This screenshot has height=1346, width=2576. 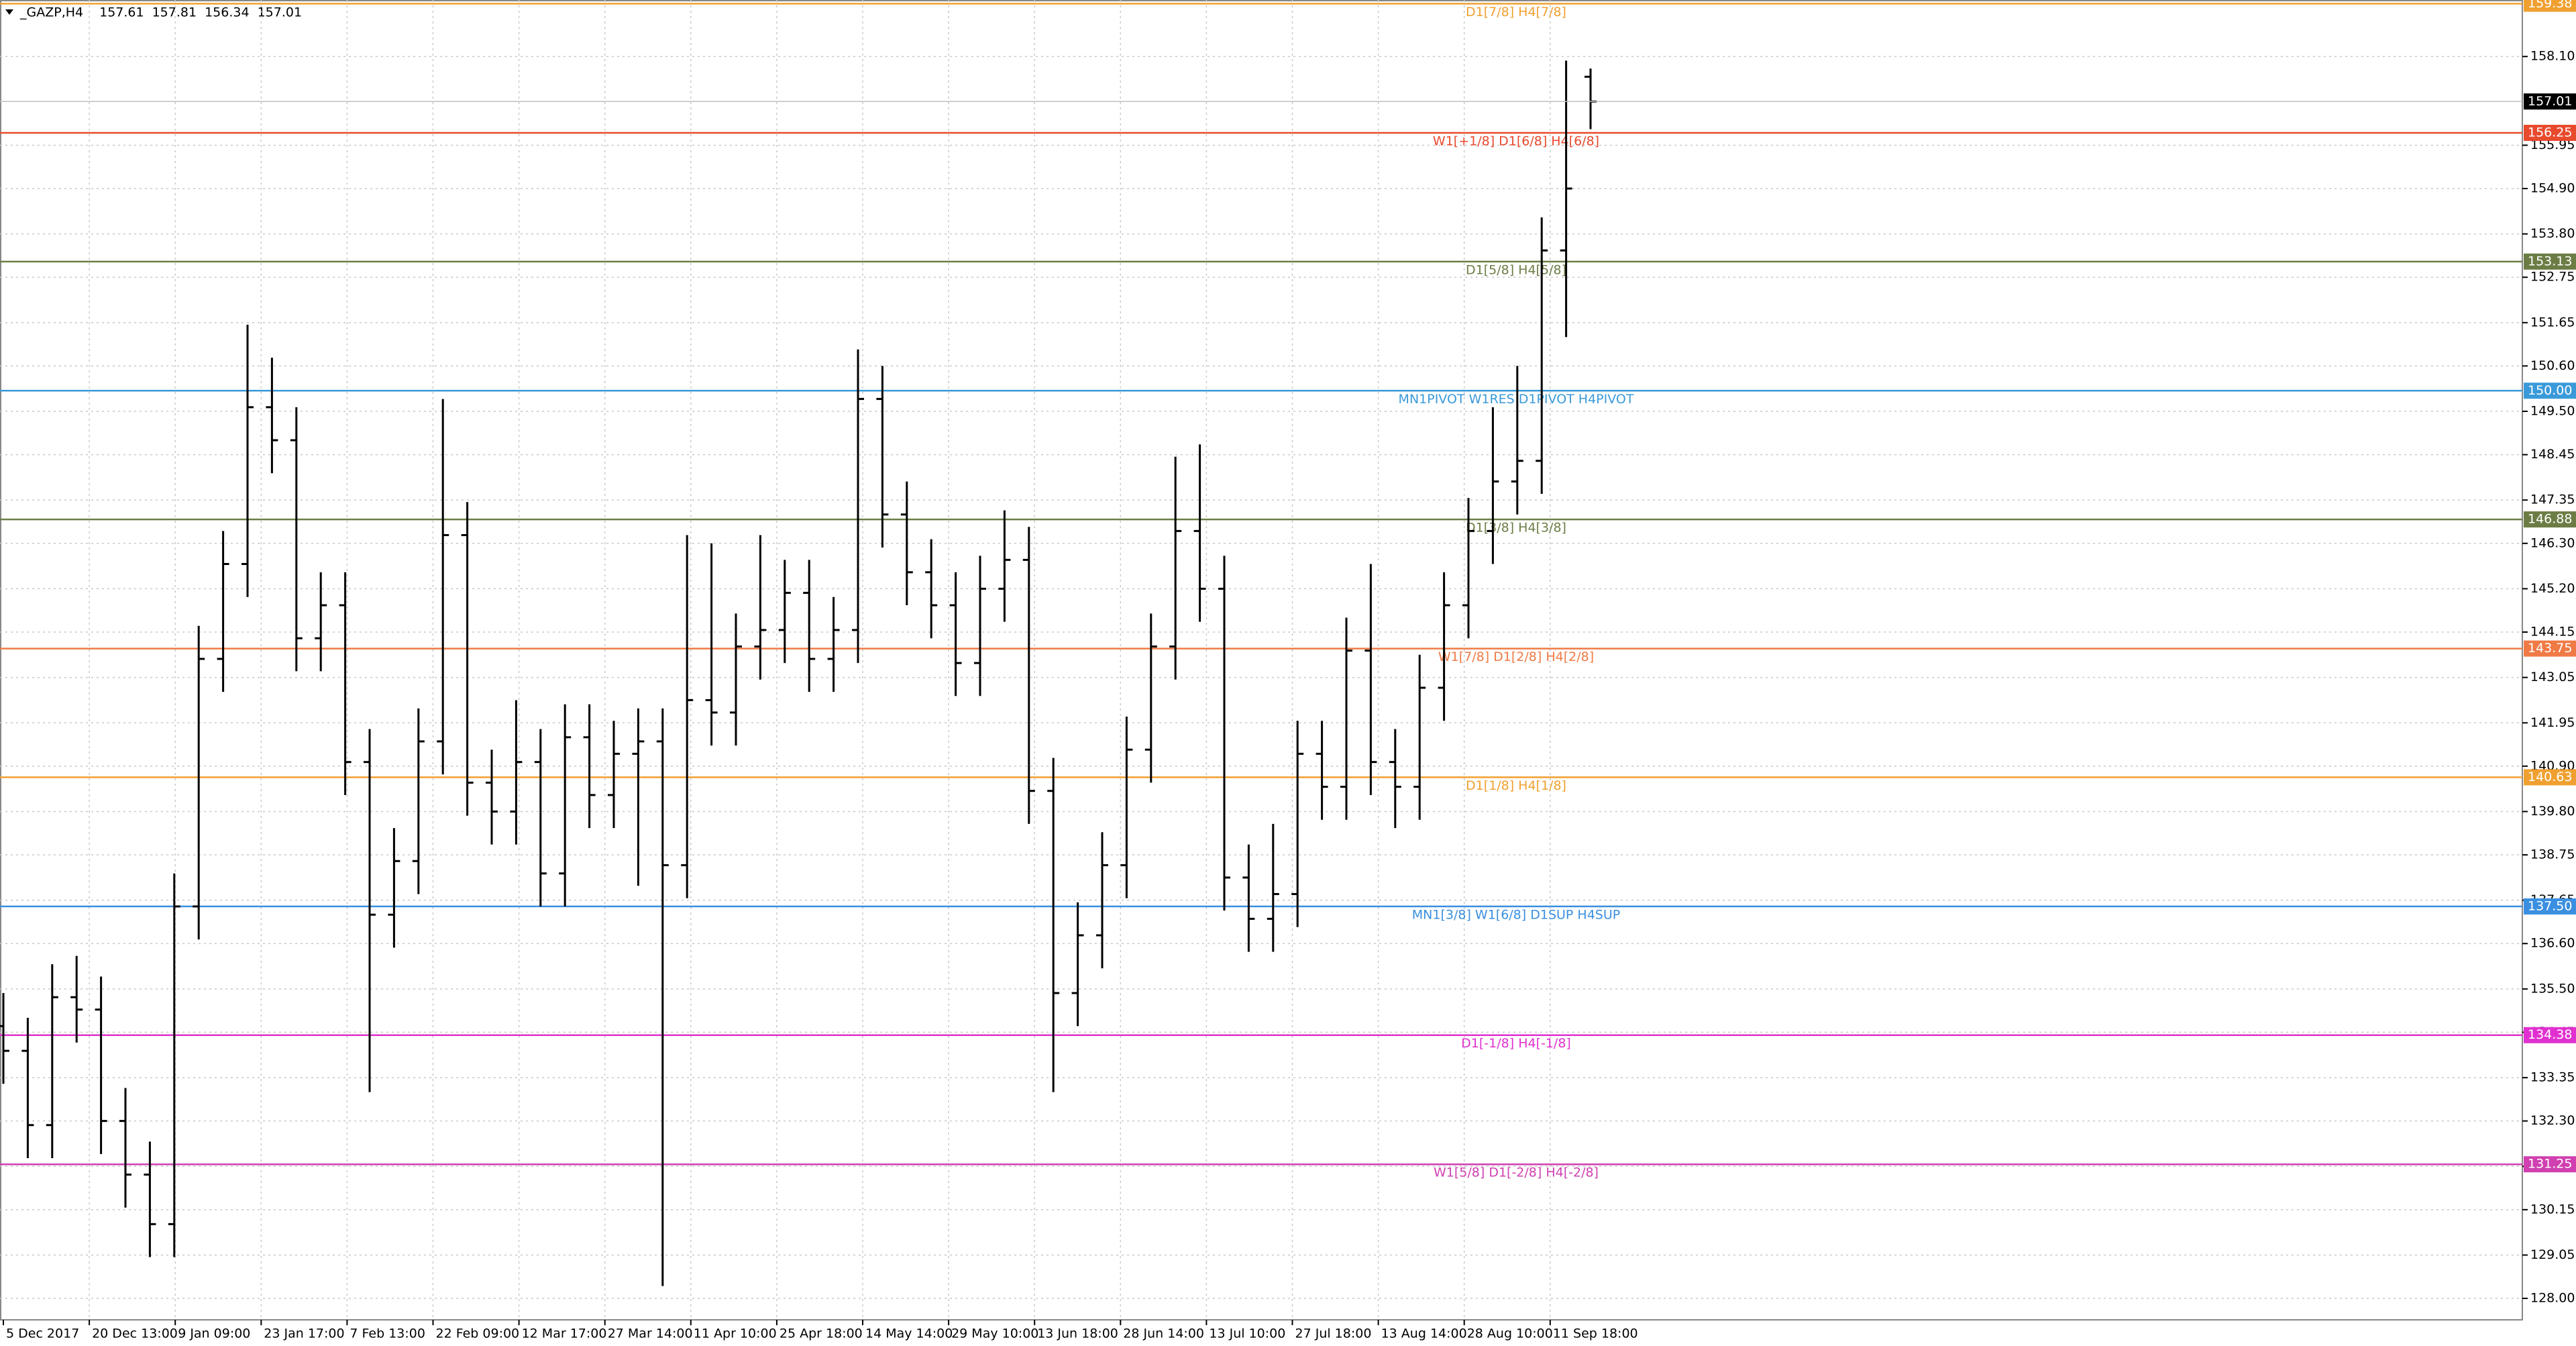 What do you see at coordinates (280, 12) in the screenshot?
I see `header-value: 157.01` at bounding box center [280, 12].